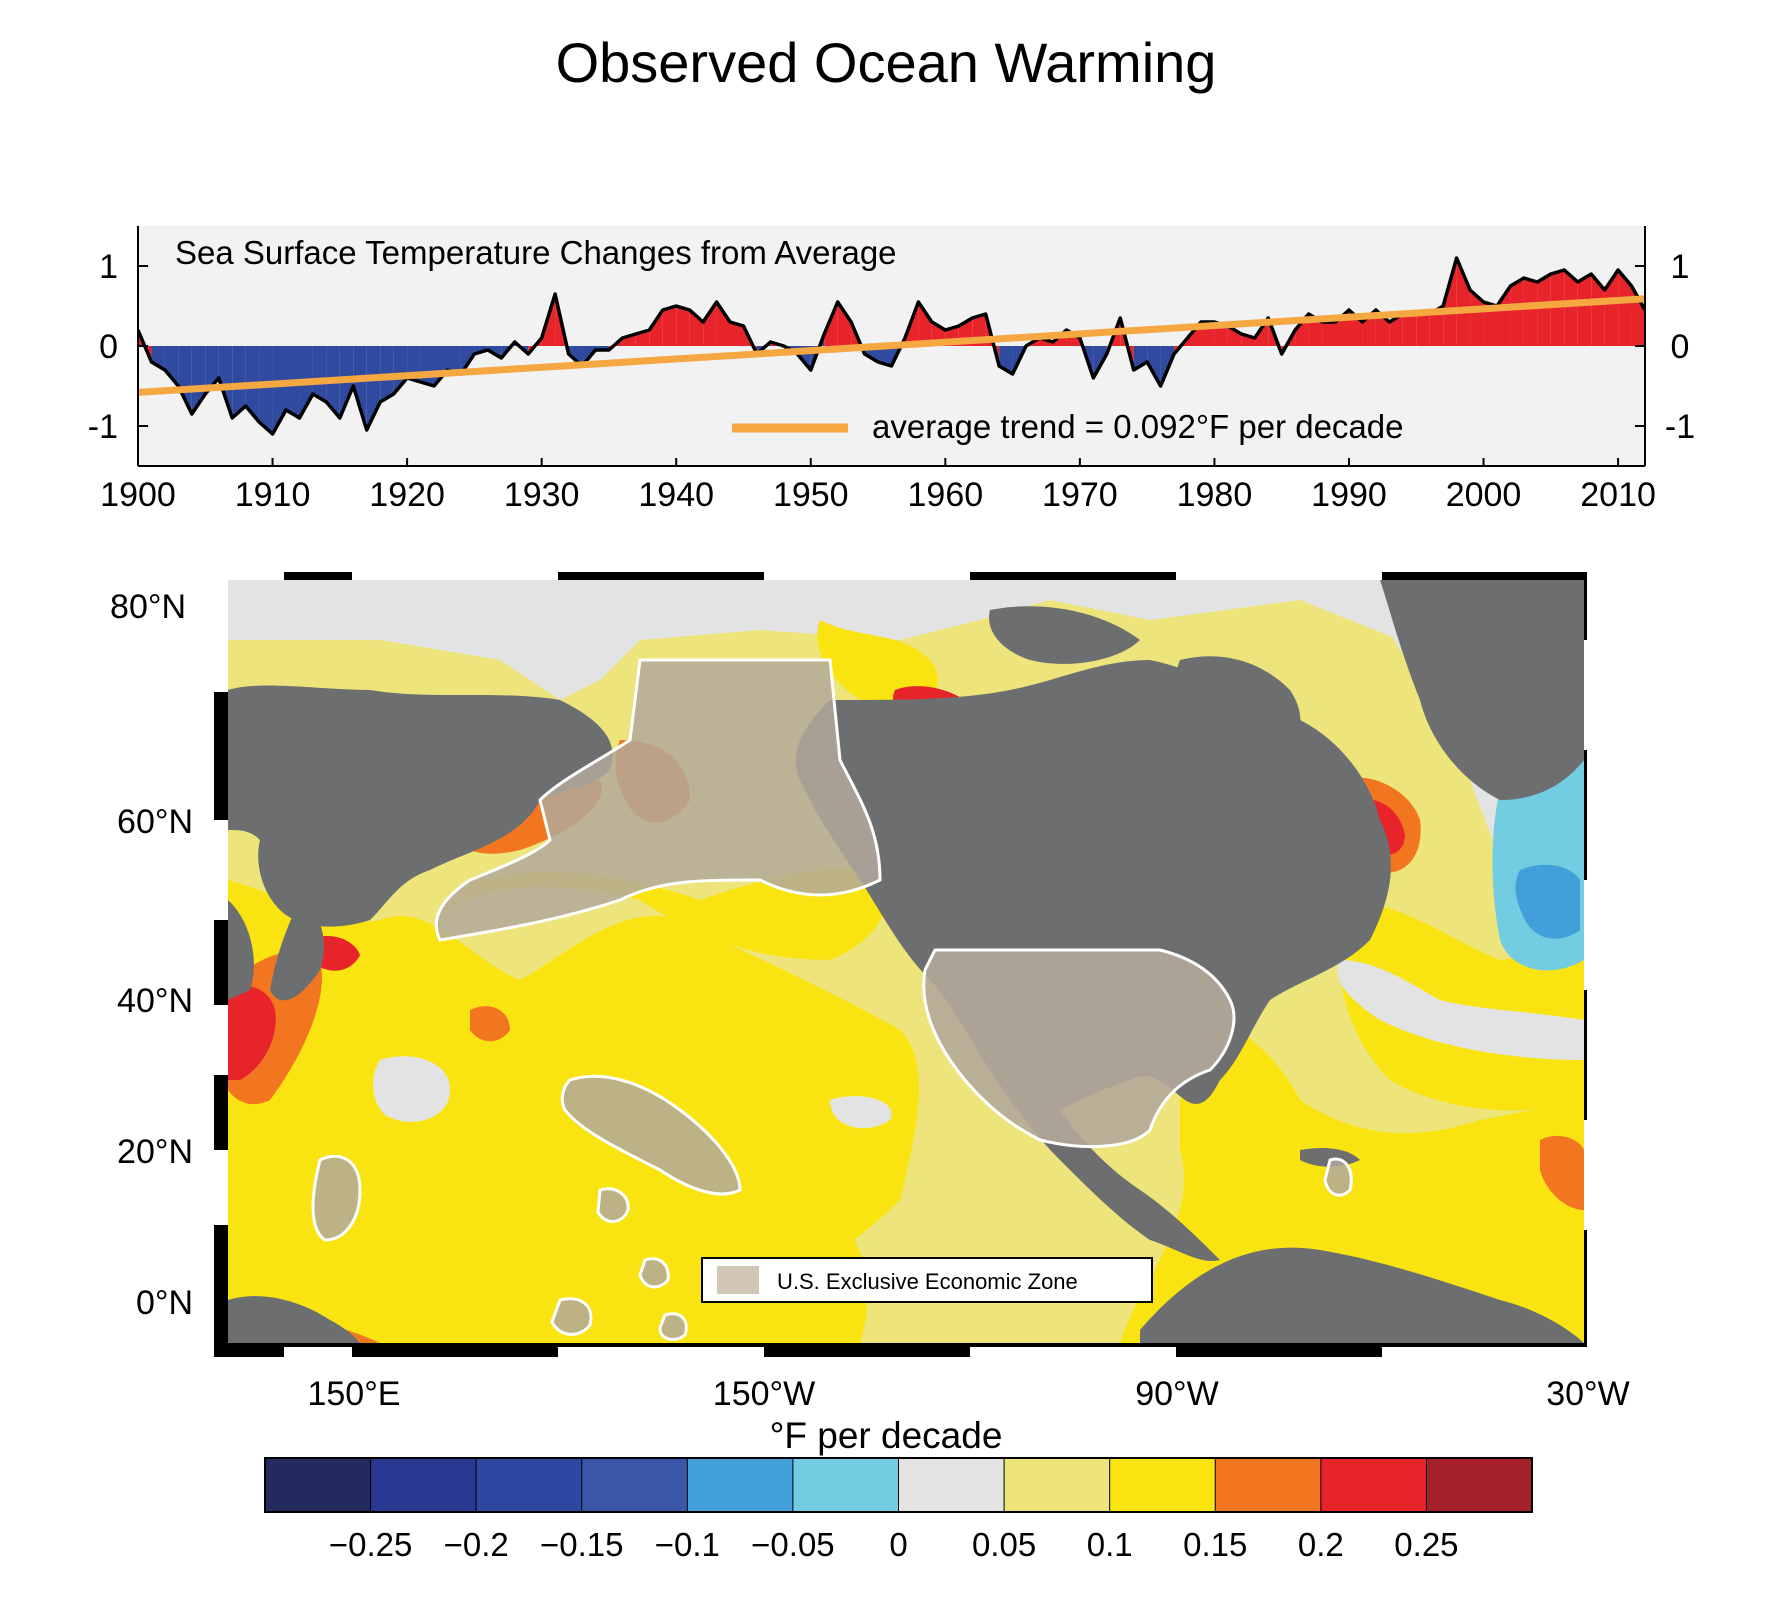 The image size is (1772, 1604). What do you see at coordinates (476, 1544) in the screenshot?
I see `colorbar-tick-label-1: −0.2` at bounding box center [476, 1544].